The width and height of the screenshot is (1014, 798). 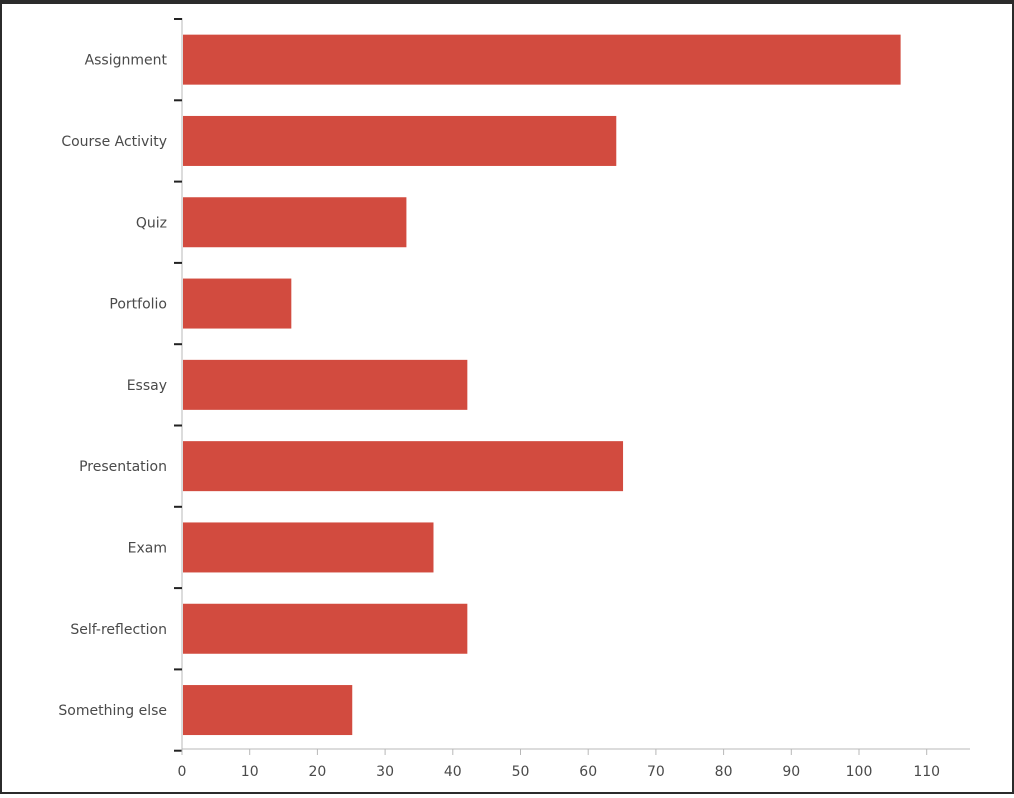 What do you see at coordinates (521, 772) in the screenshot?
I see `x-tick-label-50: 50` at bounding box center [521, 772].